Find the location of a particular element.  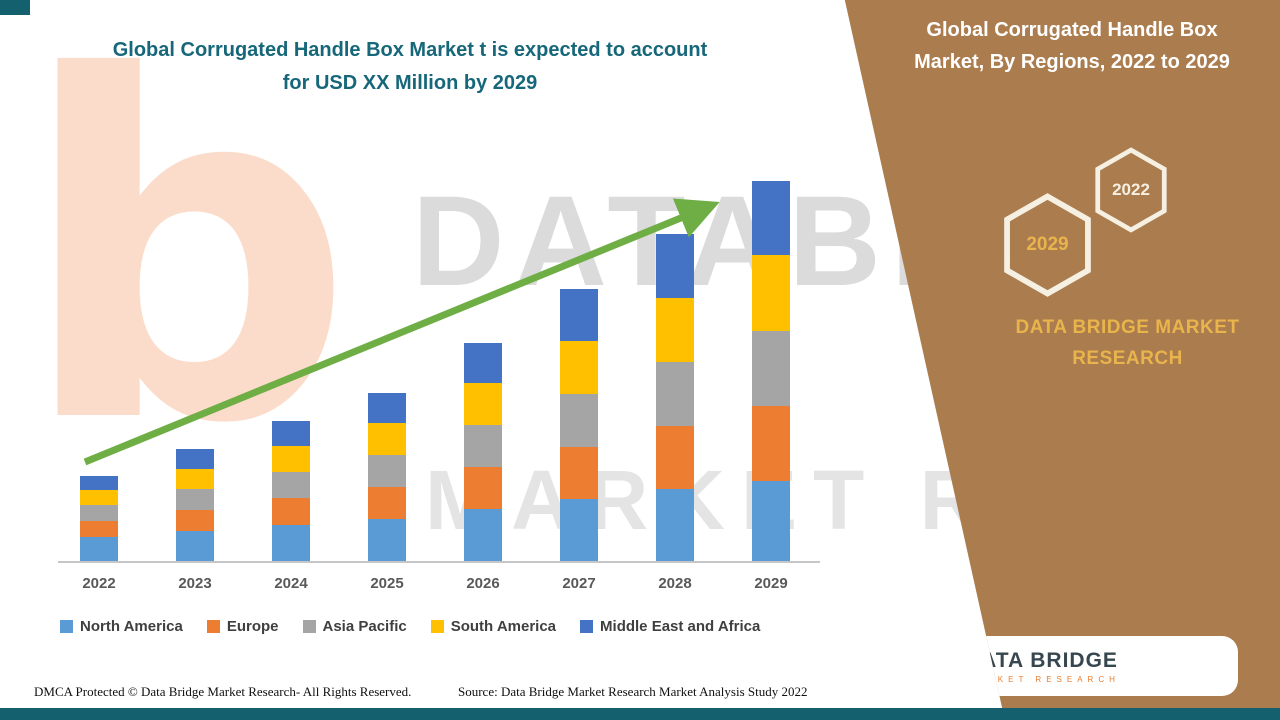

legend-item-south-america: South America is located at coordinates (493, 626).